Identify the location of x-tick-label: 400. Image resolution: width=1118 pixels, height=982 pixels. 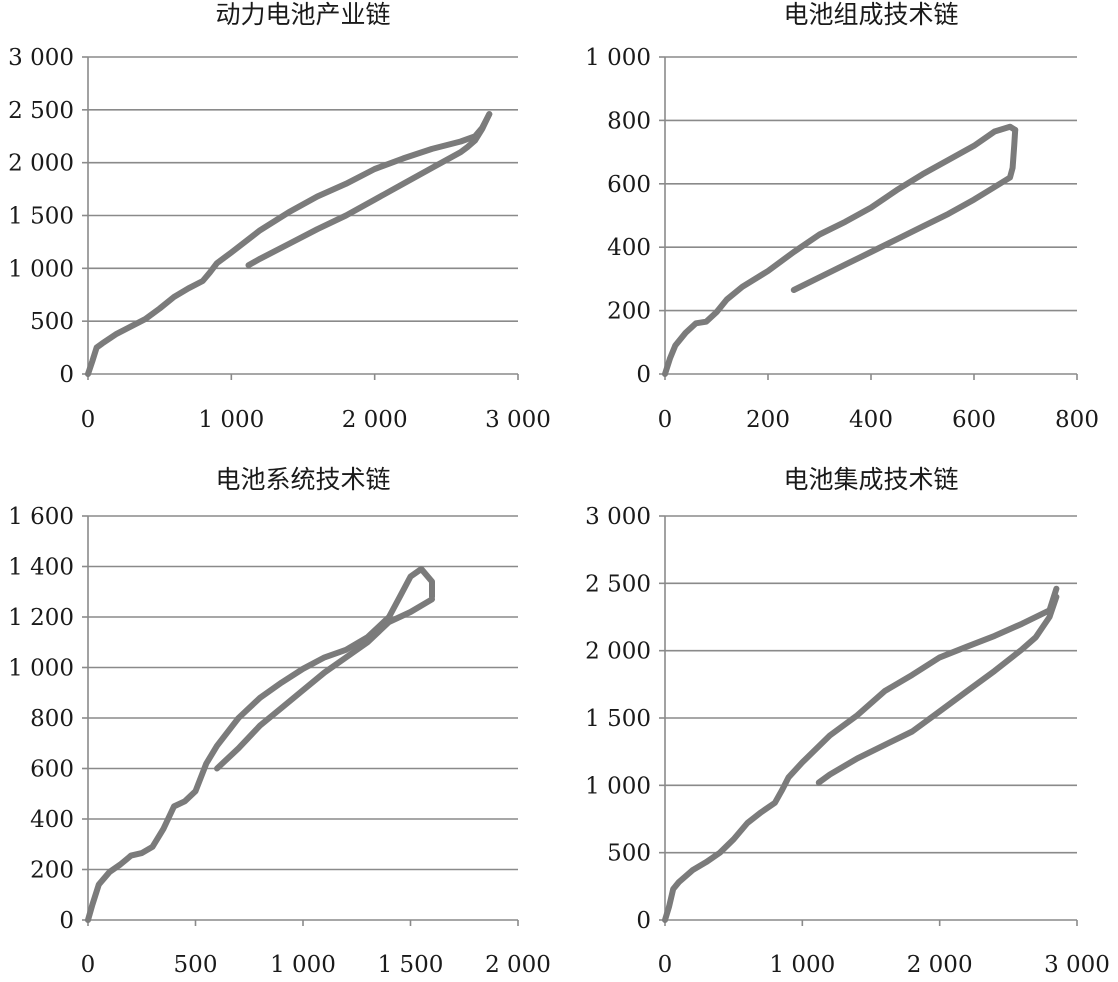
(871, 420).